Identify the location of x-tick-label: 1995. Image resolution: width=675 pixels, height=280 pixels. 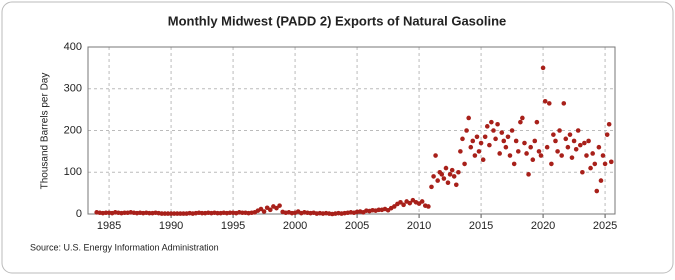
(233, 226).